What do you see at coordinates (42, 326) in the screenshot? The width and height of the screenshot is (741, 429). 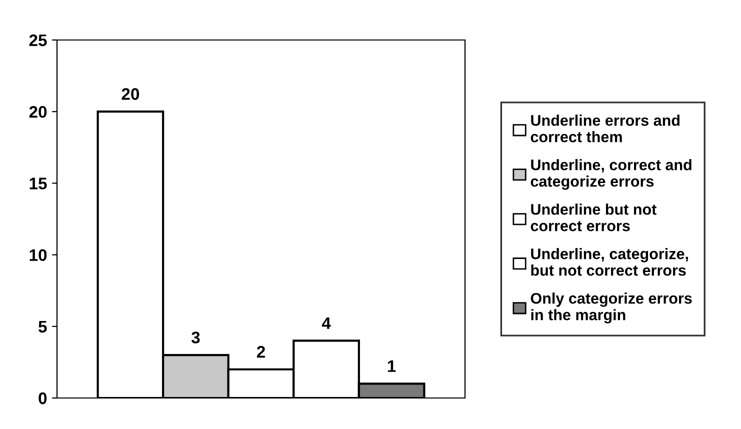 I see `y-tick-label: 5` at bounding box center [42, 326].